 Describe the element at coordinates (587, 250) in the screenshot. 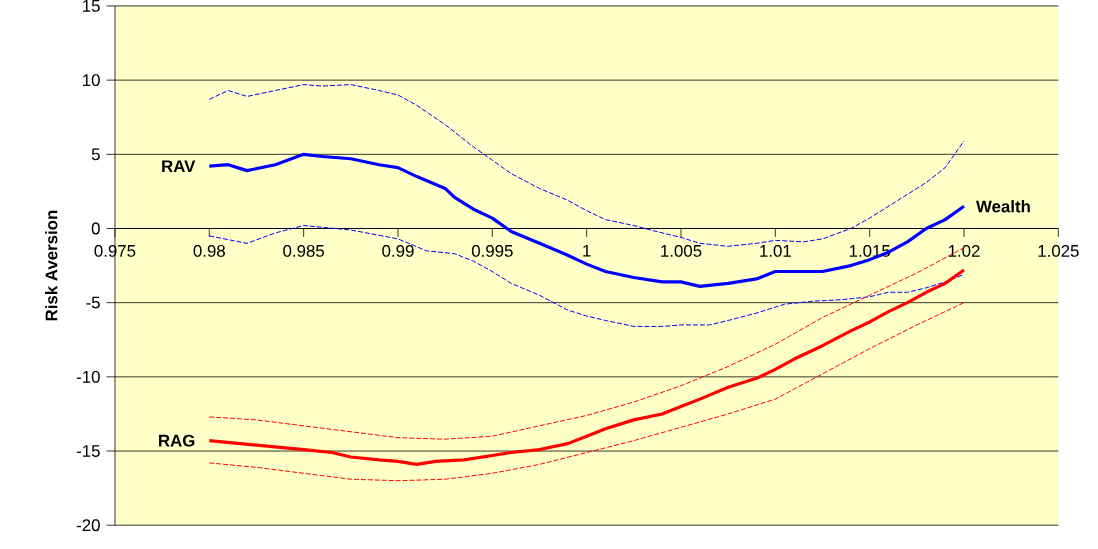

I see `x-tick-label: 1` at that location.